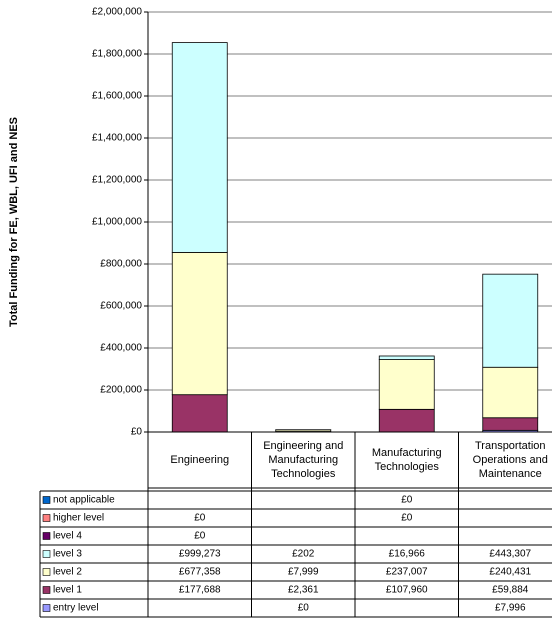 Image resolution: width=552 pixels, height=638 pixels. I want to click on legend-label: not applicable, so click(84, 500).